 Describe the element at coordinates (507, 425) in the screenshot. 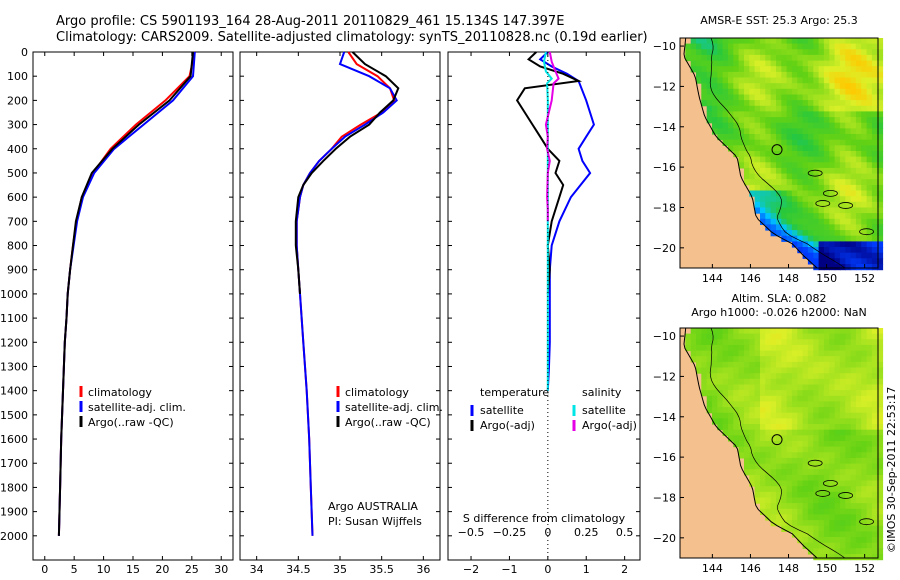

I see `legend-label-t_argo: Argo(-adj)` at that location.